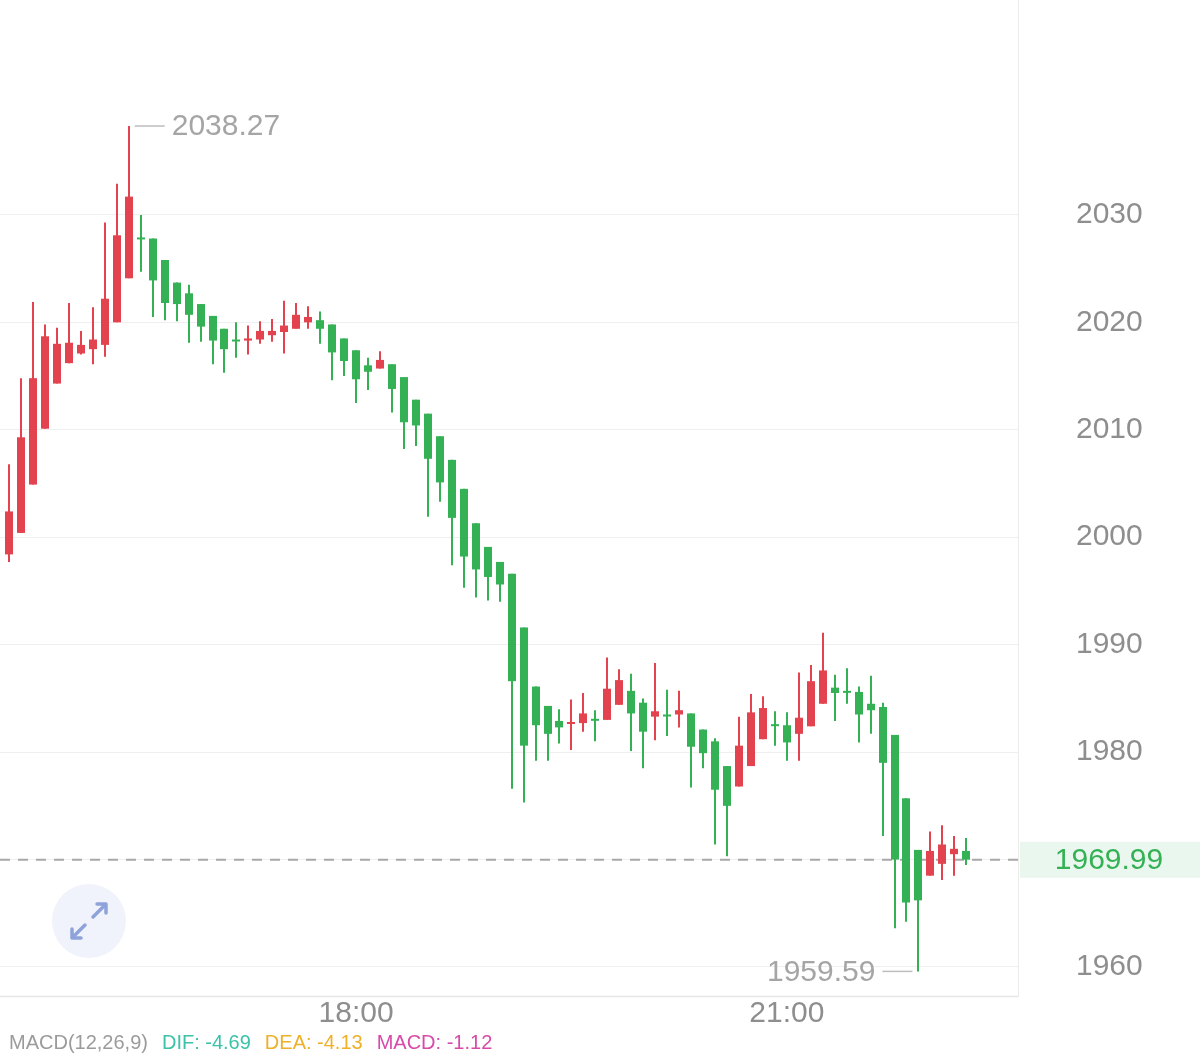 The height and width of the screenshot is (1054, 1200). Describe the element at coordinates (206, 1042) in the screenshot. I see `text: DIF: -4.69` at that location.